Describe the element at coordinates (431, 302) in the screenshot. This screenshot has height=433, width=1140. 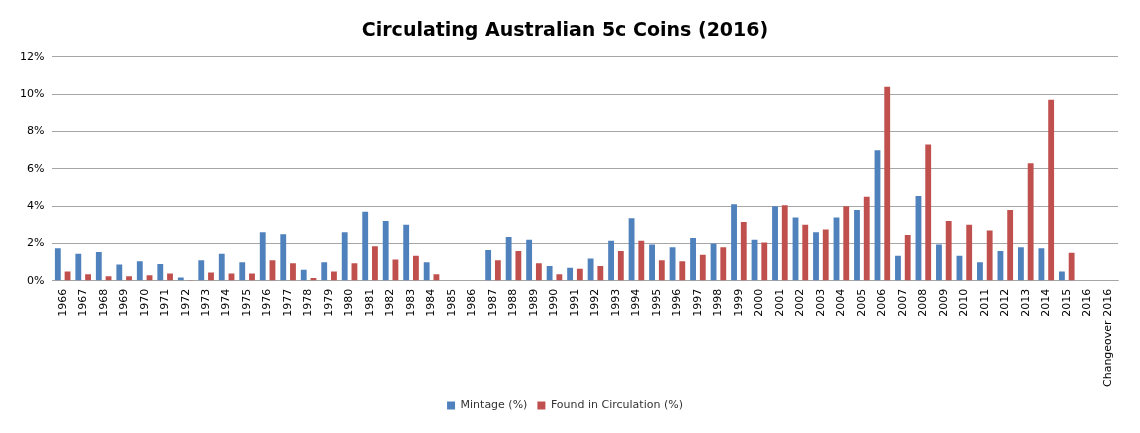
I see `x-tick-label: 1984` at that location.